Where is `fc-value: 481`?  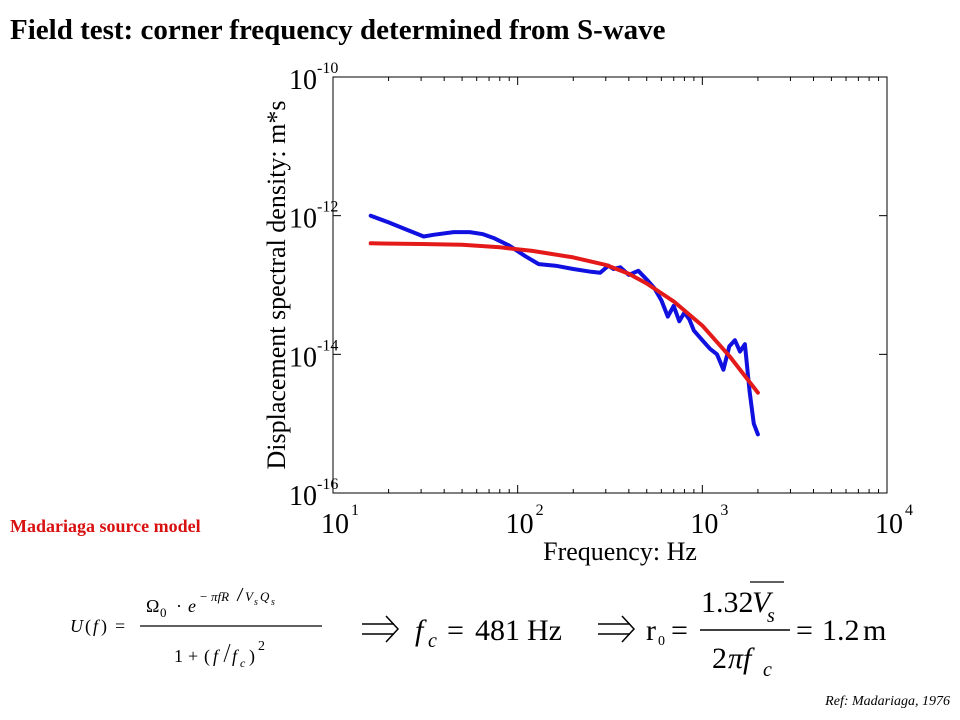
fc-value: 481 is located at coordinates (497, 630).